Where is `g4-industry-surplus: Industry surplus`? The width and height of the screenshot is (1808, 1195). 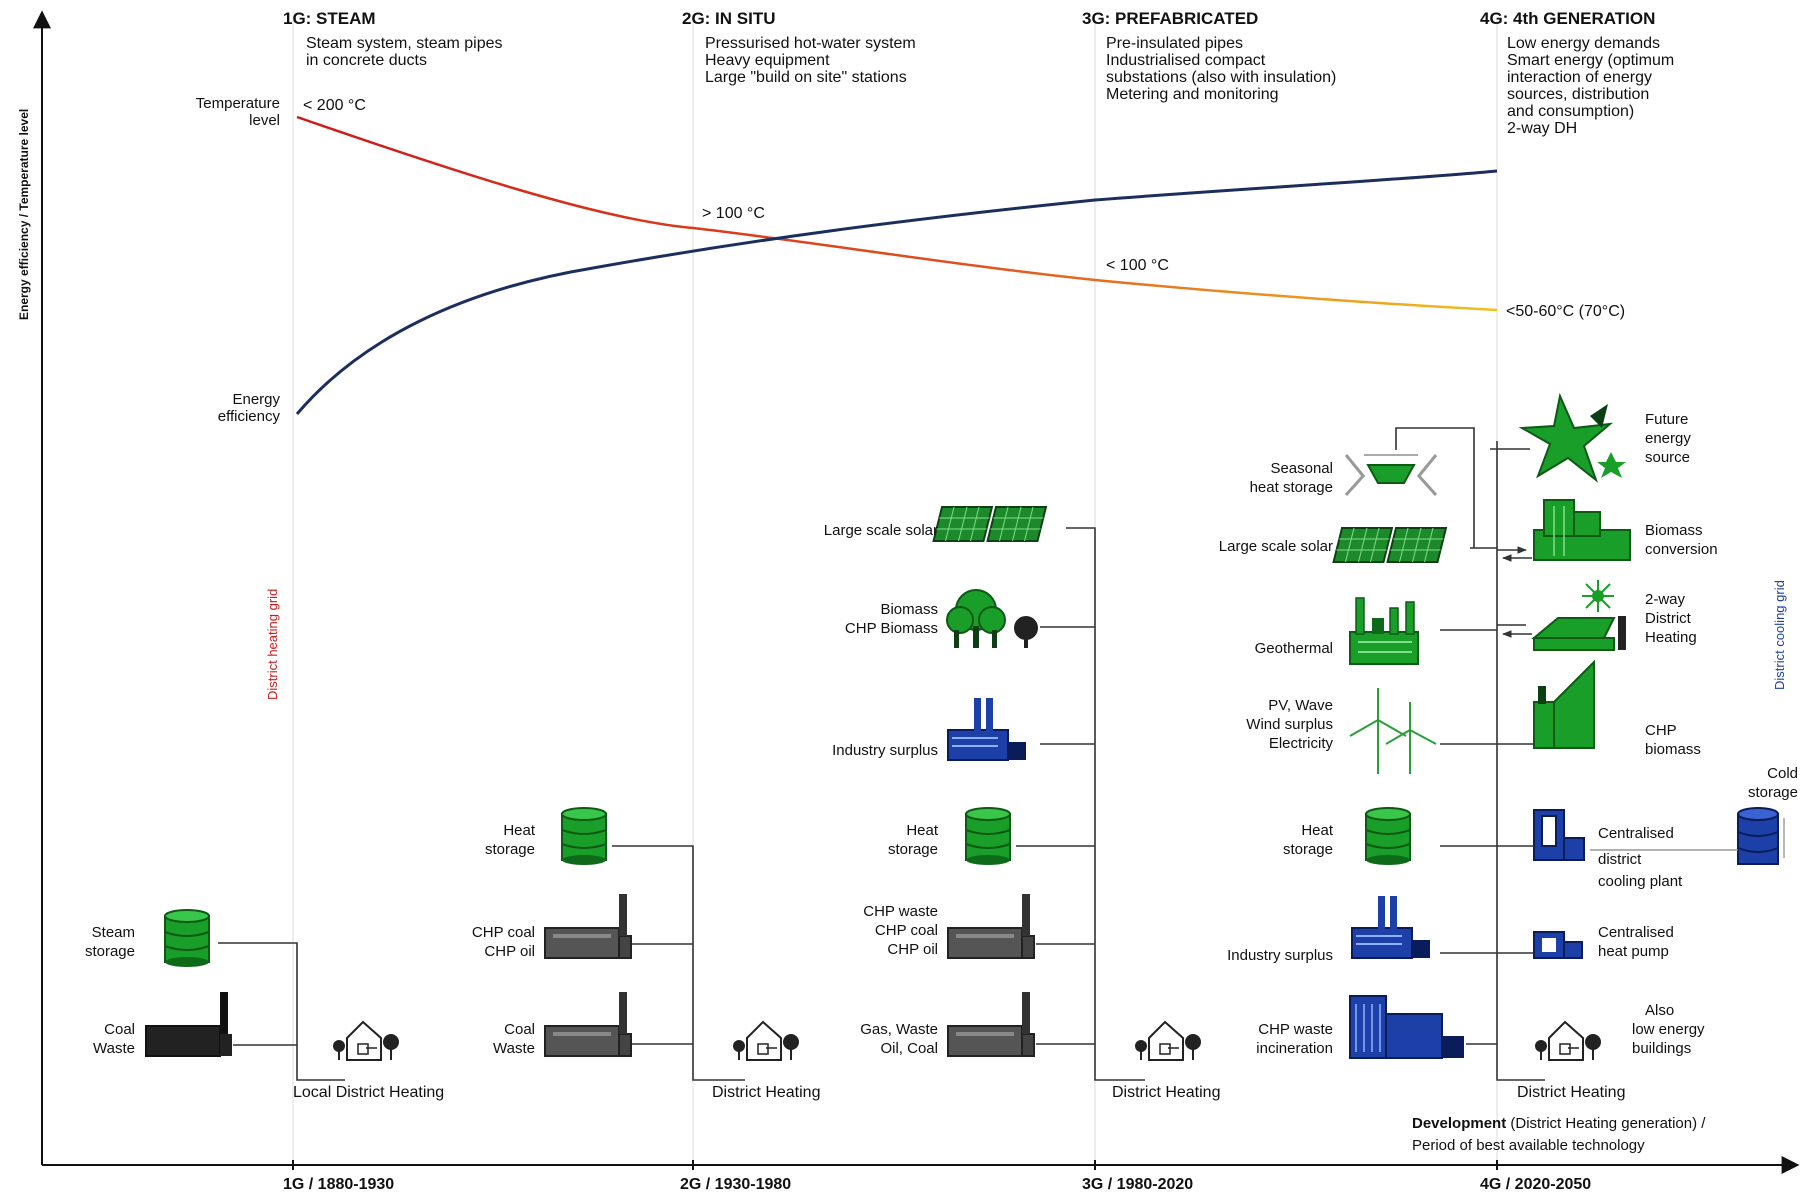
g4-industry-surplus: Industry surplus is located at coordinates (1329, 929).